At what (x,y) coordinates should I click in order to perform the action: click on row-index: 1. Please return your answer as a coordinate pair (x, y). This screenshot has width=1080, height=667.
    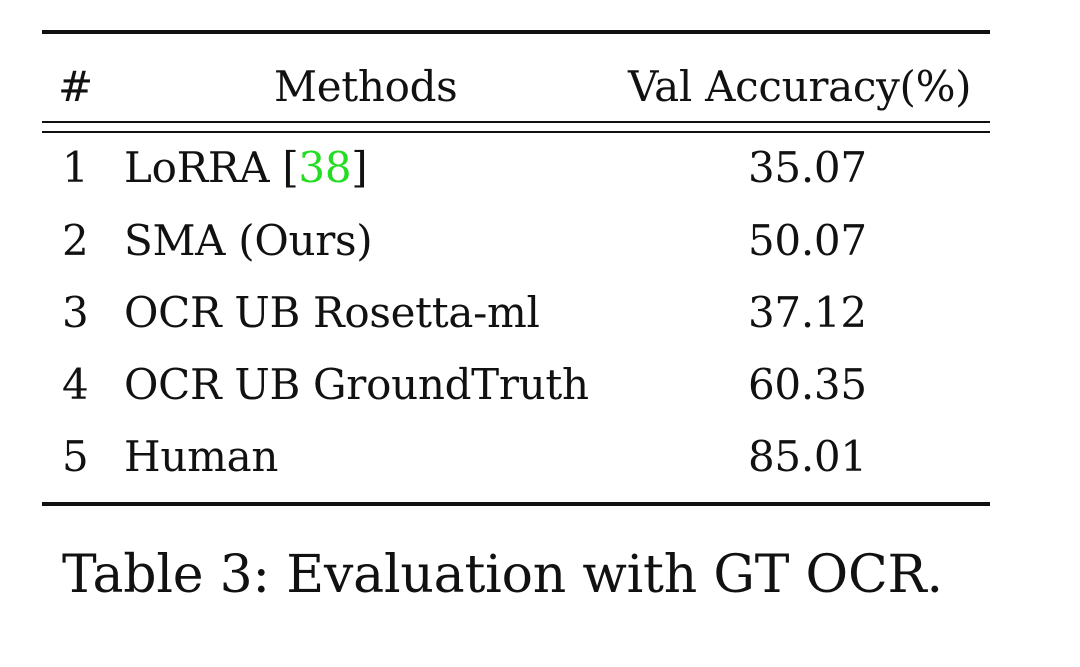
    Looking at the image, I should click on (75, 167).